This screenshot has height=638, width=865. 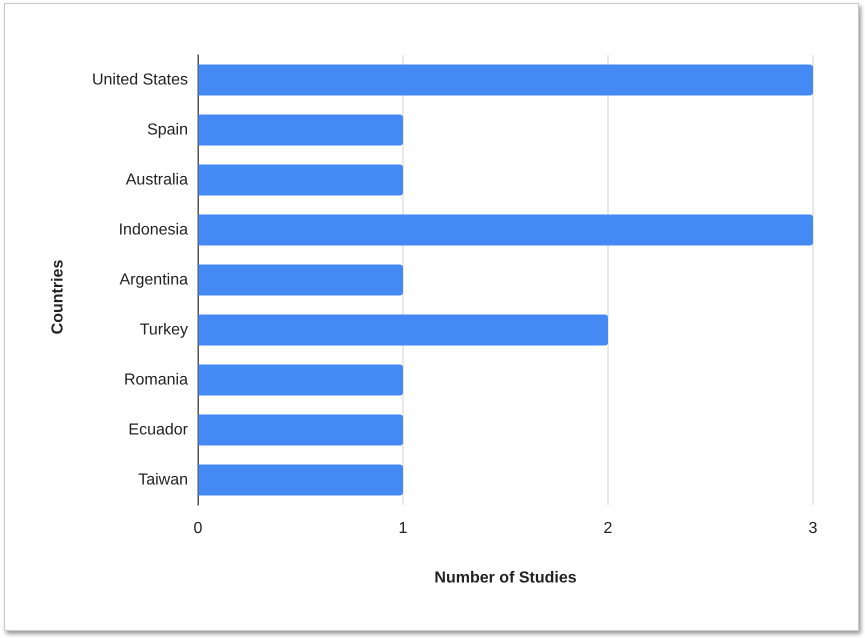 What do you see at coordinates (156, 379) in the screenshot?
I see `y-tick-label: Romania` at bounding box center [156, 379].